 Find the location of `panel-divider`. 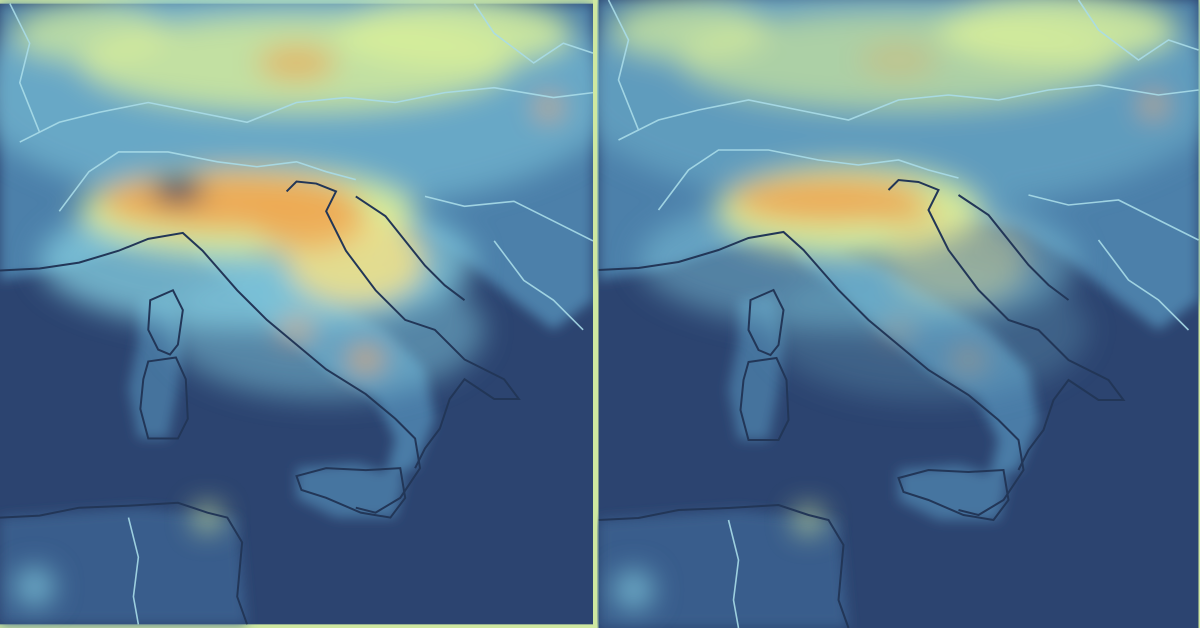

panel-divider is located at coordinates (595, 314).